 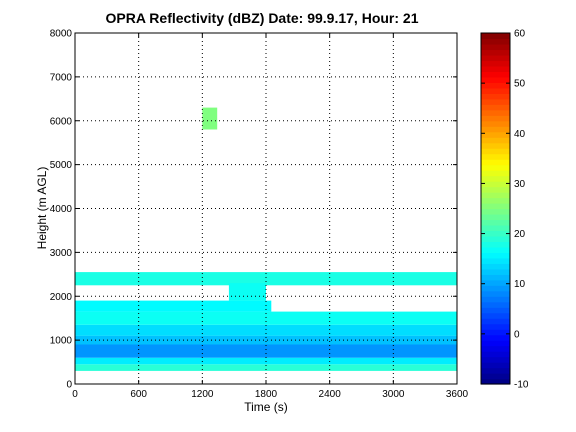 What do you see at coordinates (520, 34) in the screenshot?
I see `colorbar-tick-label-7: 60` at bounding box center [520, 34].